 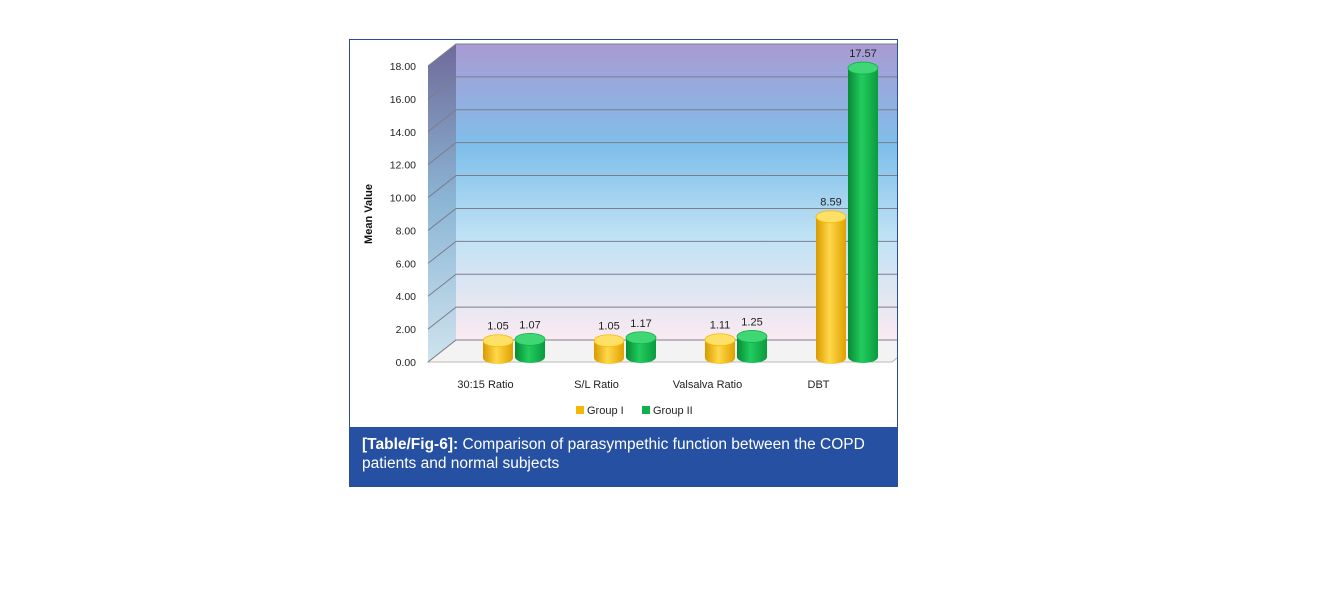 What do you see at coordinates (751, 322) in the screenshot?
I see `data-label: 1.25` at bounding box center [751, 322].